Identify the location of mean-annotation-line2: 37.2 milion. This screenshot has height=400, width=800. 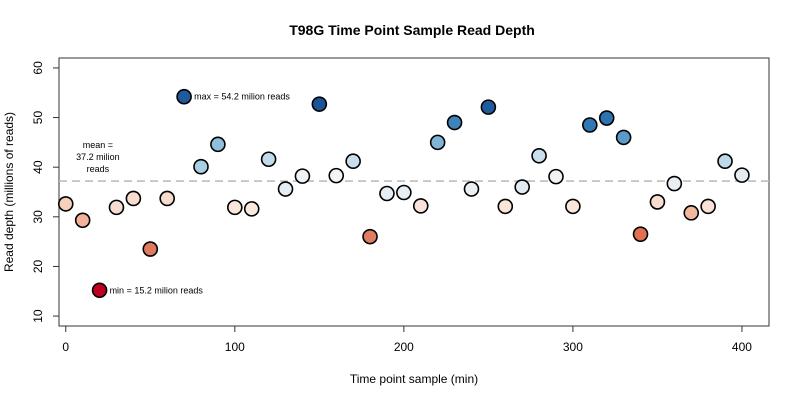
(98, 157).